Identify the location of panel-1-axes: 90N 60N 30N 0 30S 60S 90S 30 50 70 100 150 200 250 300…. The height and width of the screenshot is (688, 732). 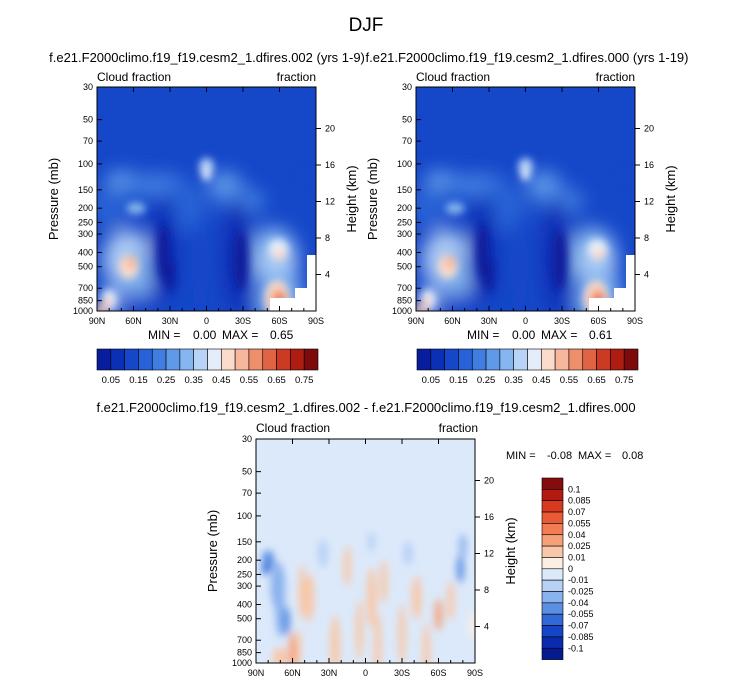
(204, 204).